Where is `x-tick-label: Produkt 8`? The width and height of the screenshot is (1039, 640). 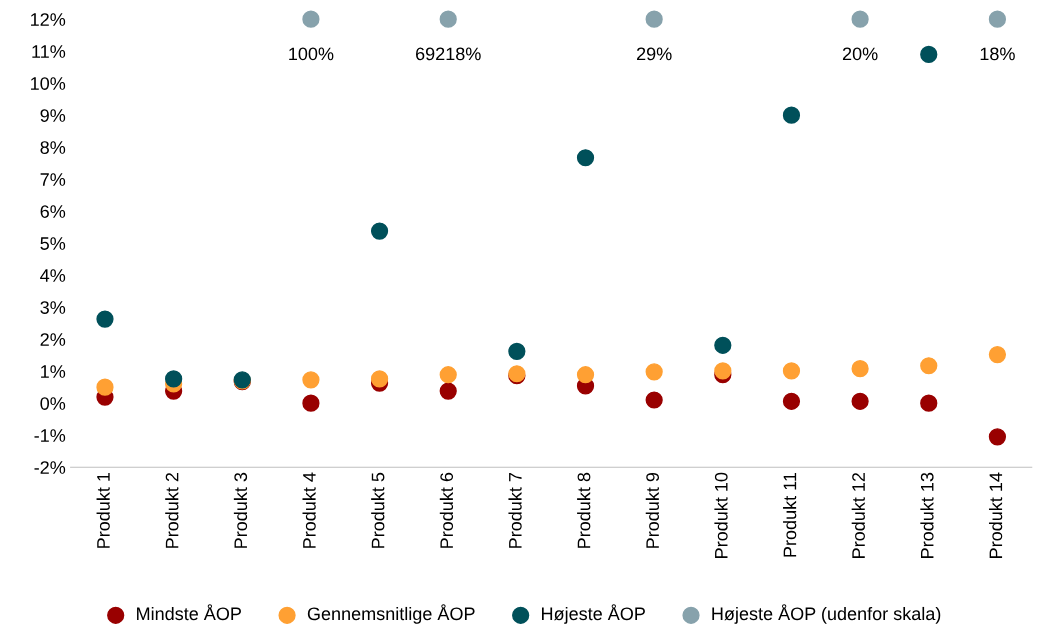 x-tick-label: Produkt 8 is located at coordinates (584, 510).